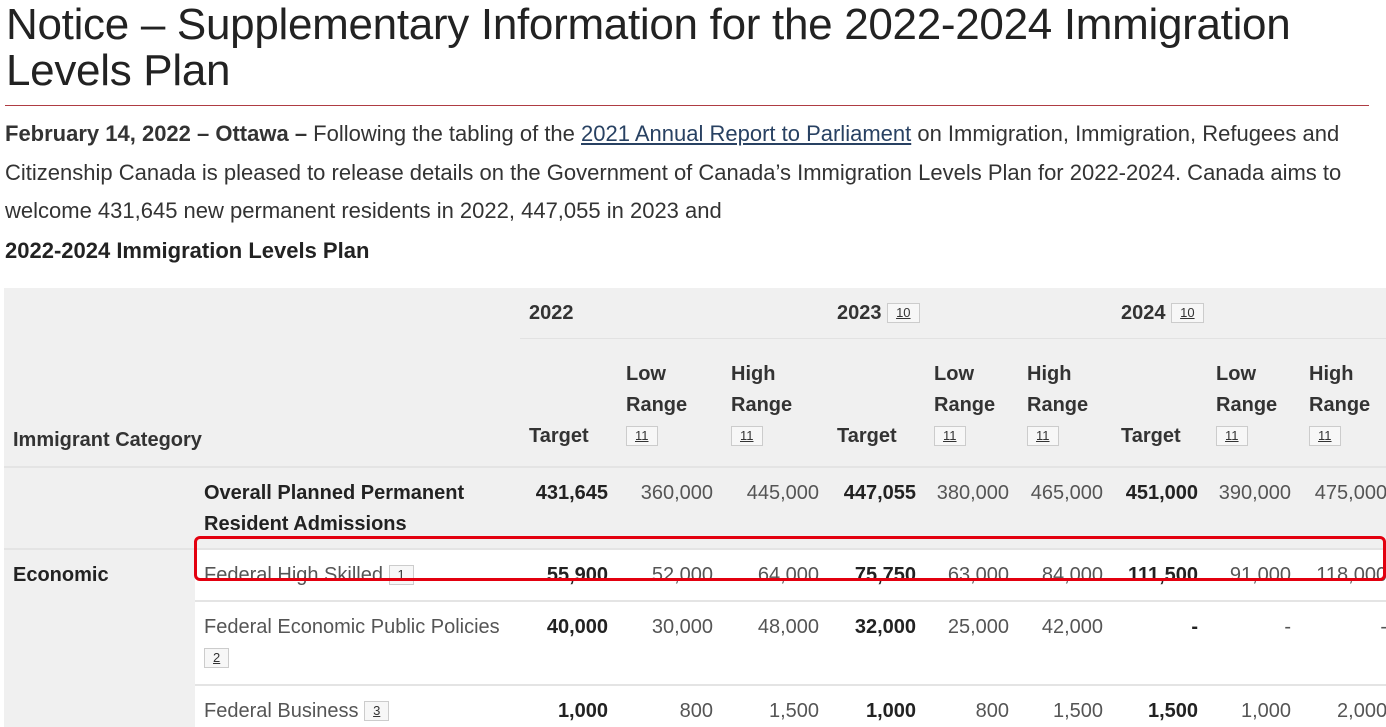 The width and height of the screenshot is (1386, 727). I want to click on target-value: 431,645, so click(568, 508).